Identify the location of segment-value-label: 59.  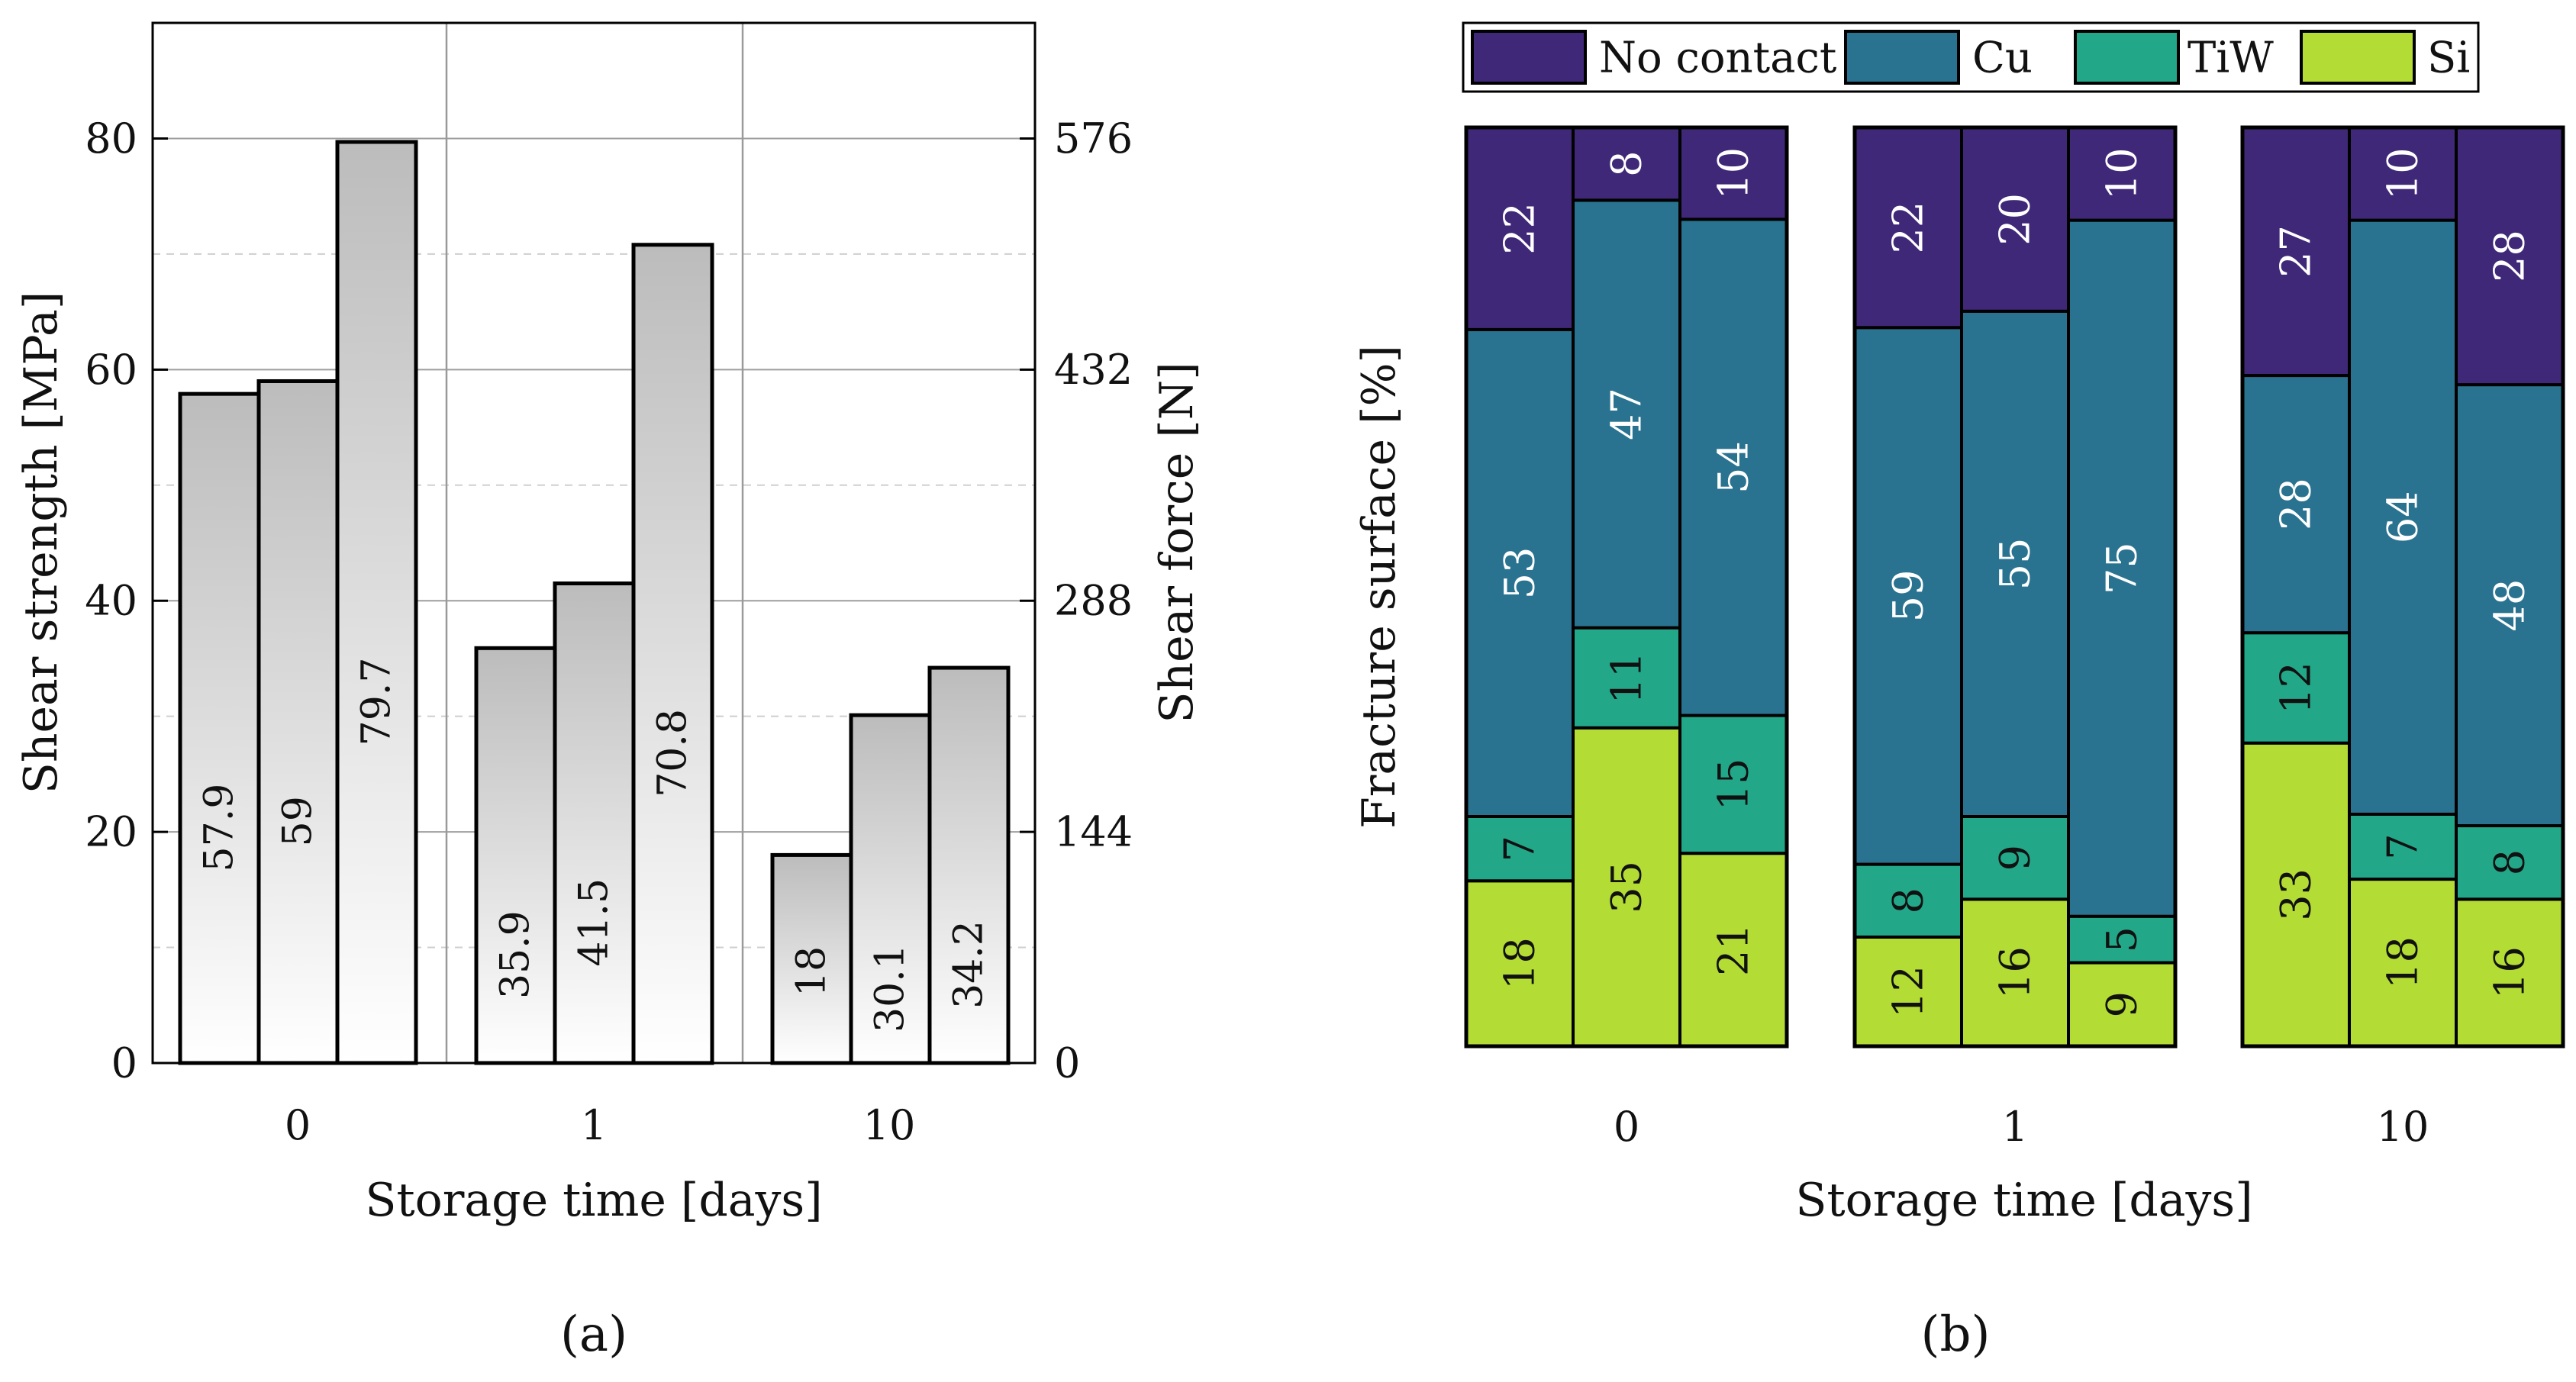
(1908, 596).